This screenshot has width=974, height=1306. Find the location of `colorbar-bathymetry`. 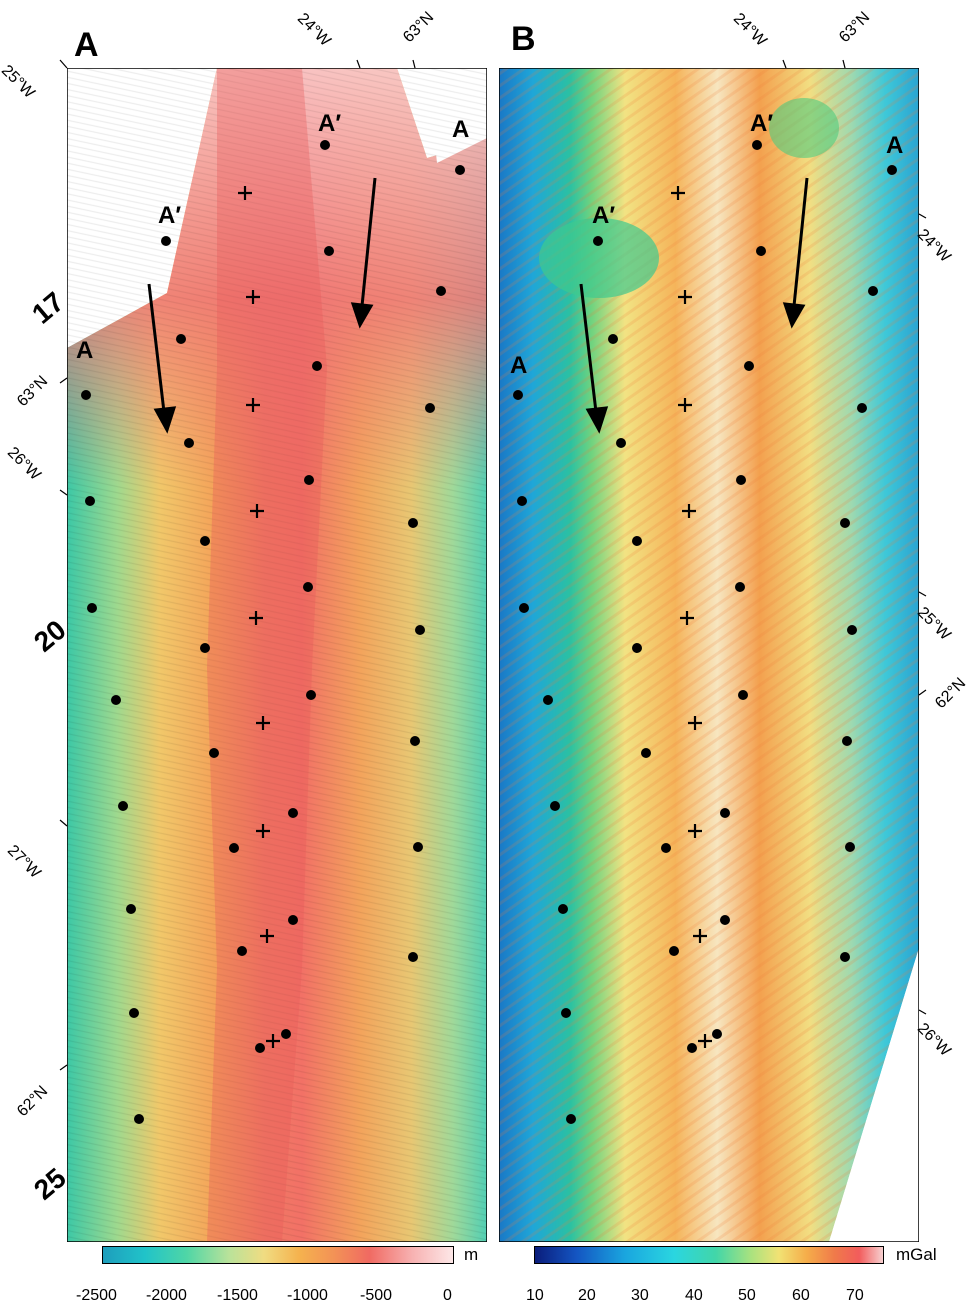

colorbar-bathymetry is located at coordinates (278, 1255).